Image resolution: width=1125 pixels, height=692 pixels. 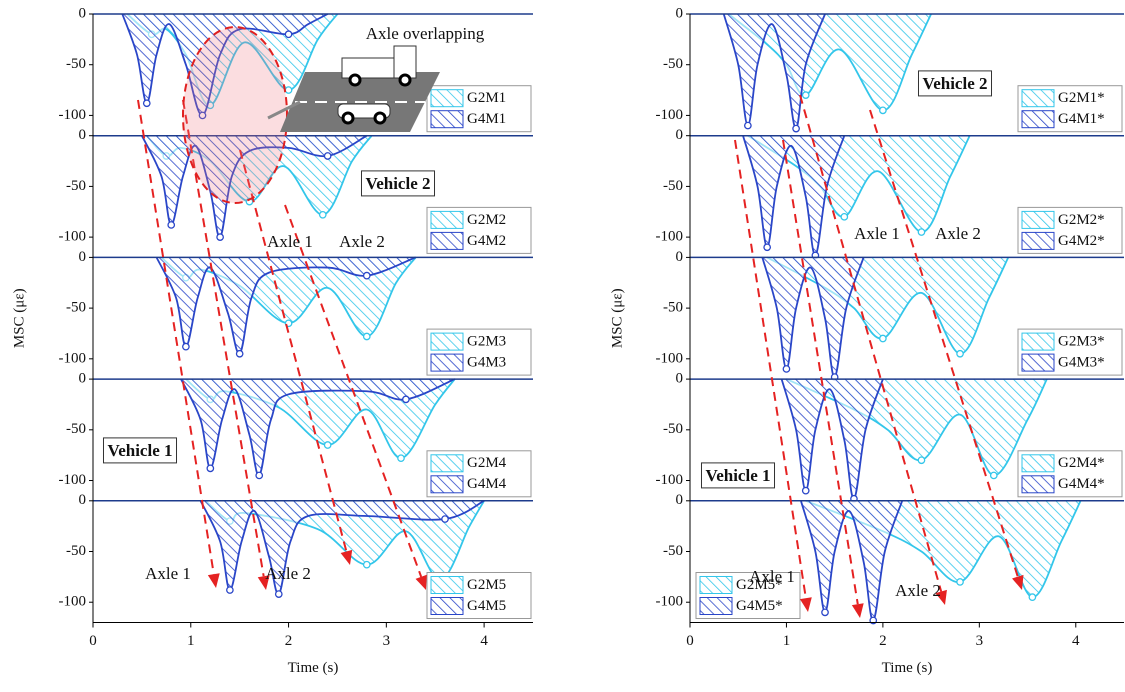 I want to click on legend-label: G4M3, so click(x=486, y=363).